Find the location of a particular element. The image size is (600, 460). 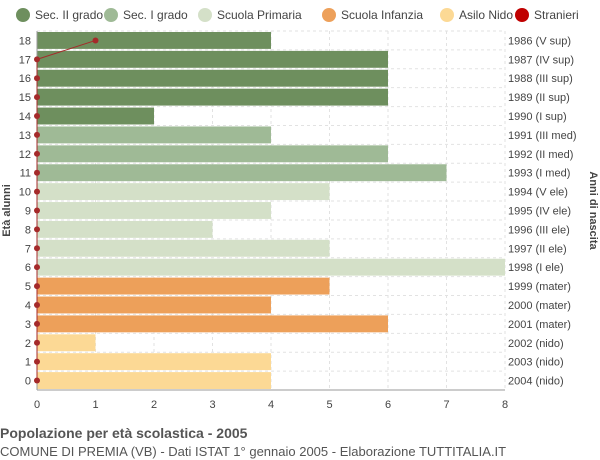

x-tick-label: 3 is located at coordinates (212, 405).